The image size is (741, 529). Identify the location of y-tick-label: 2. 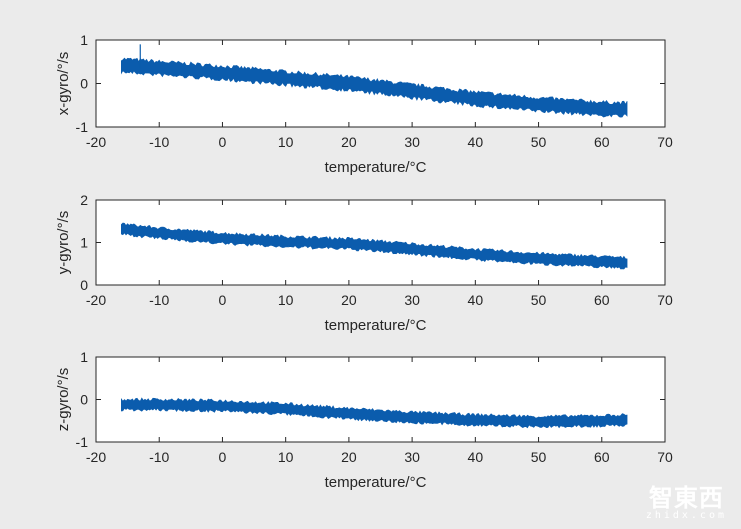
(84, 200).